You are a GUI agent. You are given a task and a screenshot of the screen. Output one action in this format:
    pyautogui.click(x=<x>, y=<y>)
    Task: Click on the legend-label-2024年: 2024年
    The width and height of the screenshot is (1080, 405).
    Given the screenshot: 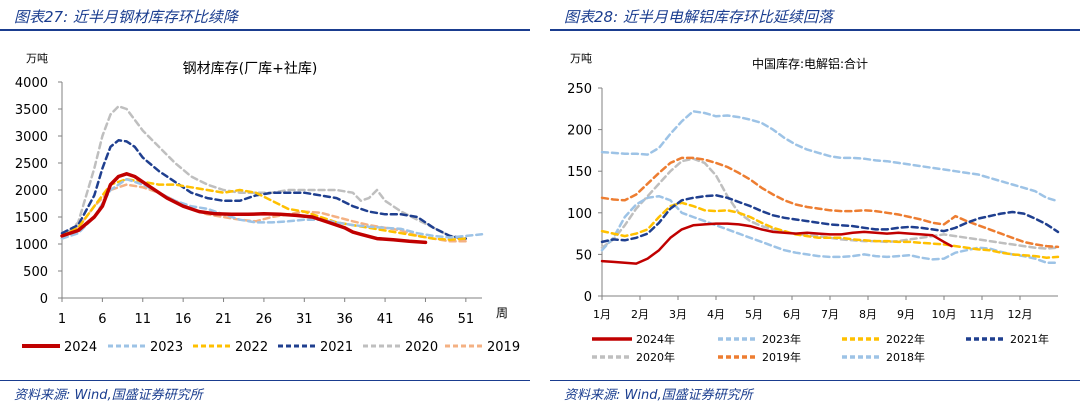 What is the action you would take?
    pyautogui.click(x=655, y=339)
    